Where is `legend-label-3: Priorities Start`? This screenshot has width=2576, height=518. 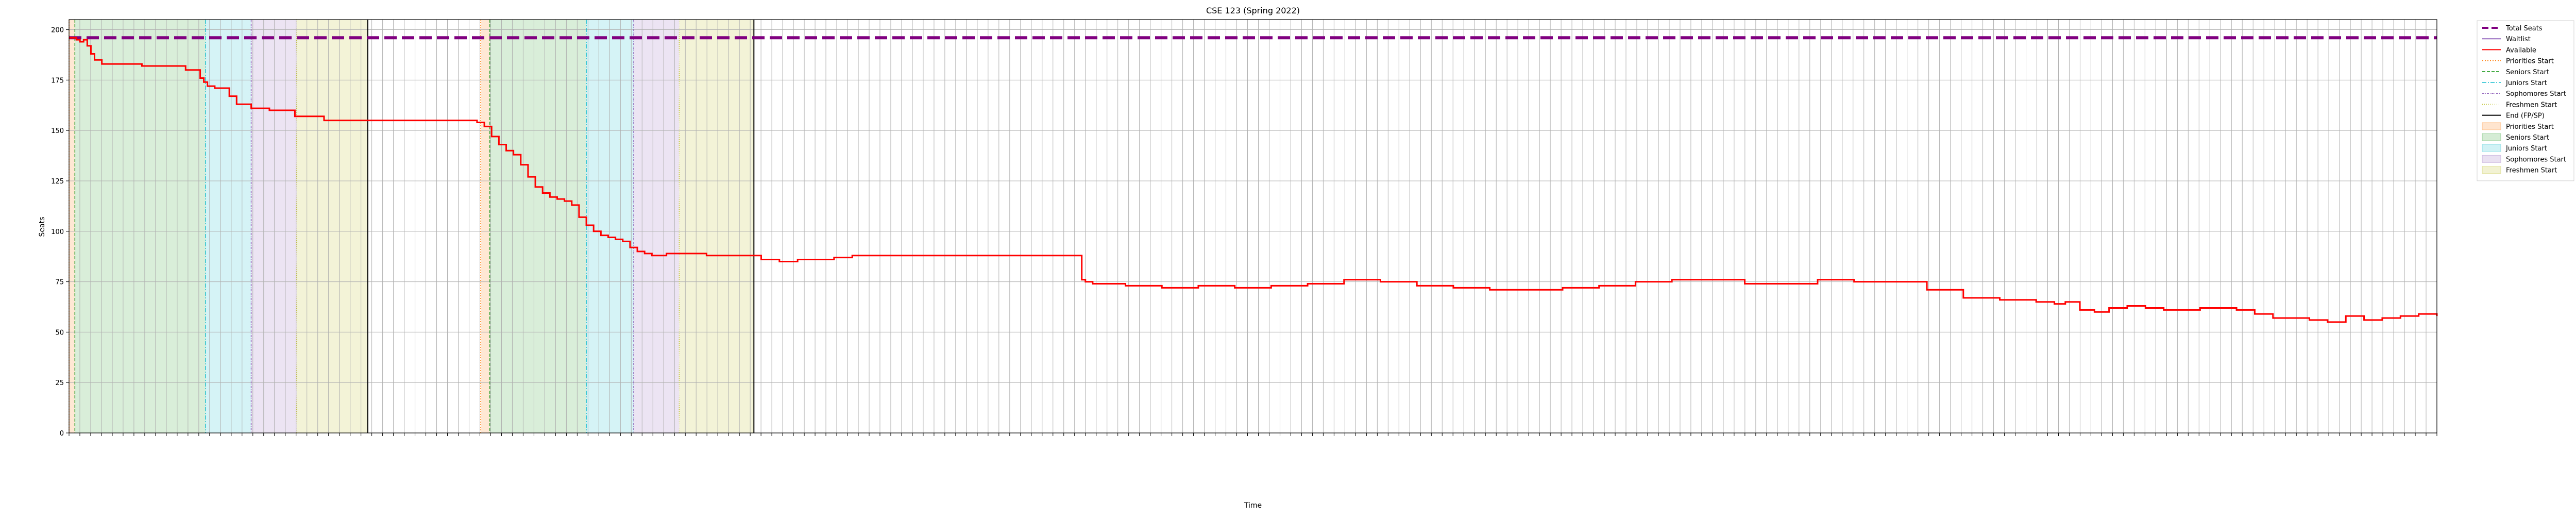
legend-label-3: Priorities Start is located at coordinates (2530, 61).